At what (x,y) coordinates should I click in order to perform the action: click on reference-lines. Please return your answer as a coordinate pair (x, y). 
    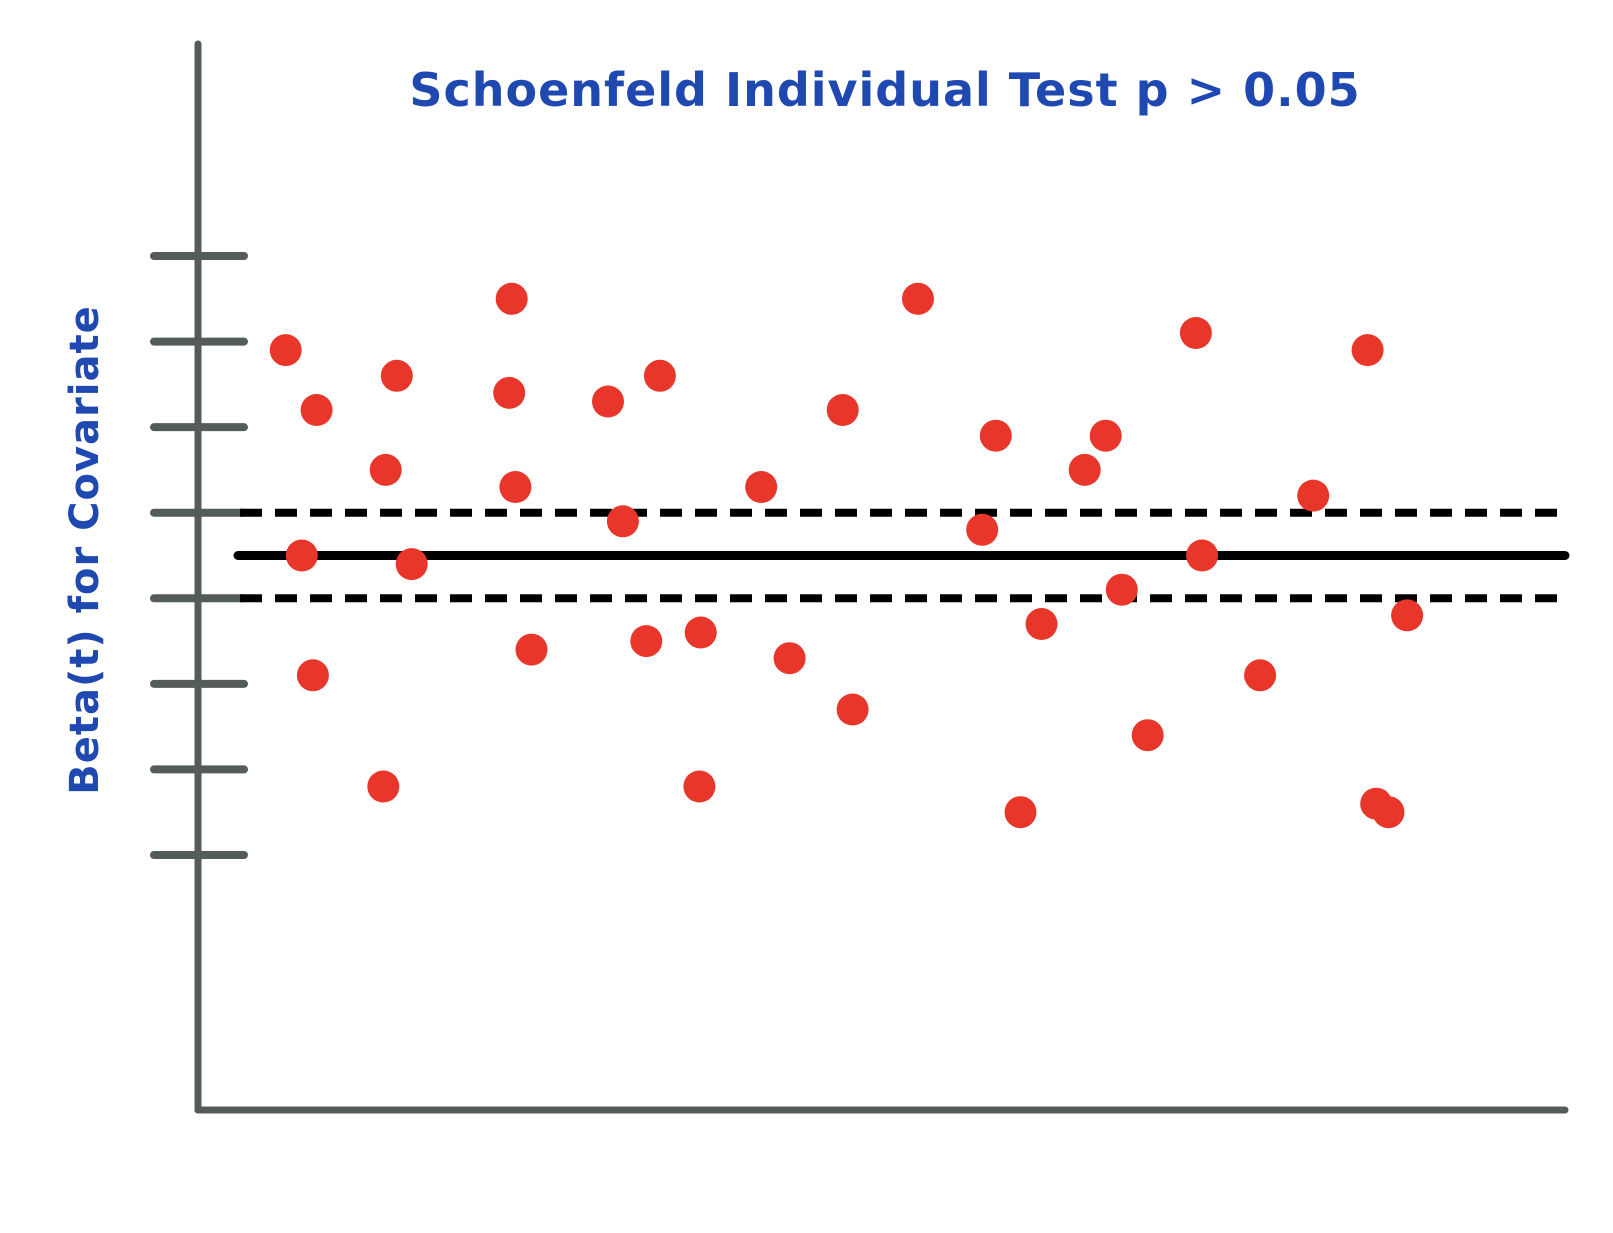
    Looking at the image, I should click on (901, 555).